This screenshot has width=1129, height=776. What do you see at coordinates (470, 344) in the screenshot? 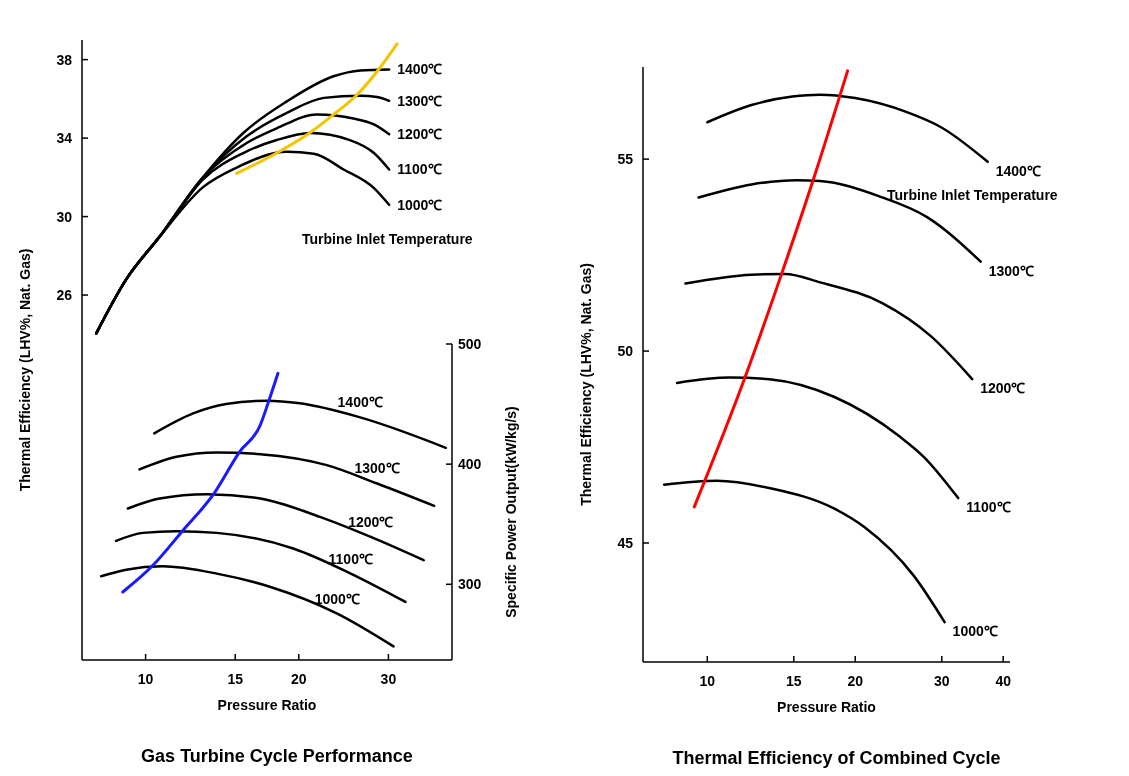
I see `y2-tick-label: 500` at bounding box center [470, 344].